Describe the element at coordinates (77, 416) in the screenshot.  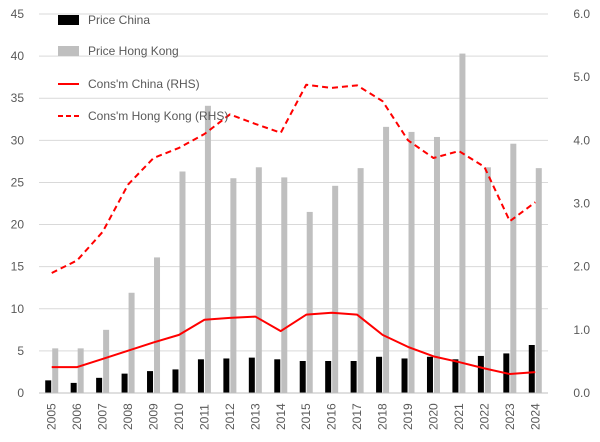
I see `x-tick-label: 2006` at that location.